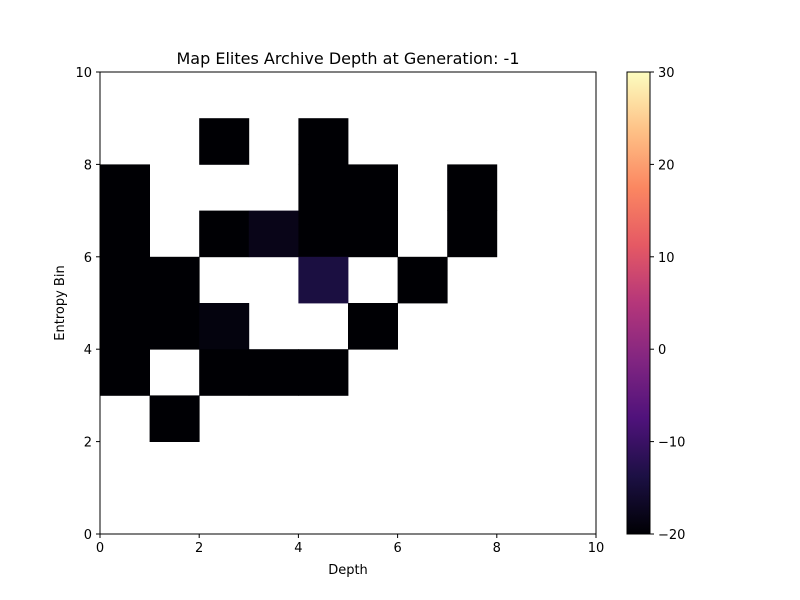 This screenshot has width=800, height=600. What do you see at coordinates (596, 548) in the screenshot?
I see `x-tick-label: 10` at bounding box center [596, 548].